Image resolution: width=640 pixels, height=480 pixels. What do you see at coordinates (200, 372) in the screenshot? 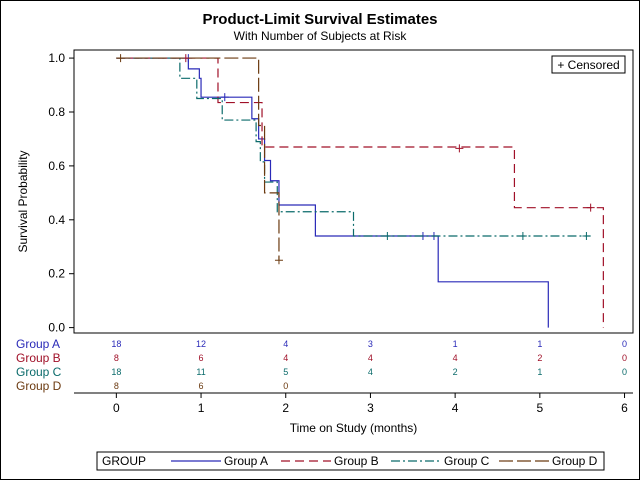
I see `at-risk-count: 11` at bounding box center [200, 372].